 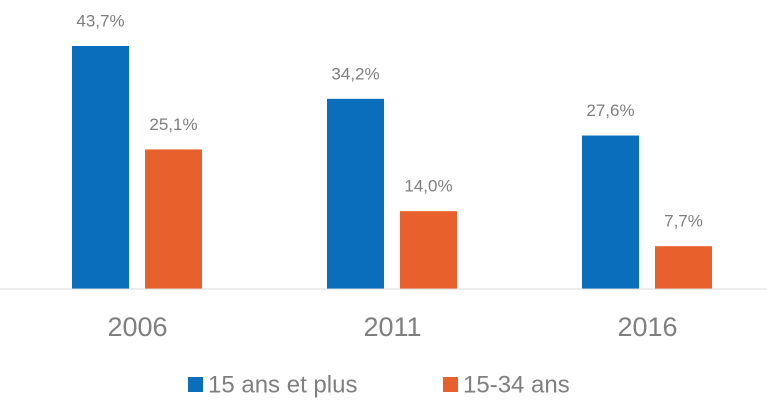 What do you see at coordinates (100, 20) in the screenshot?
I see `value-label: 43,7%` at bounding box center [100, 20].